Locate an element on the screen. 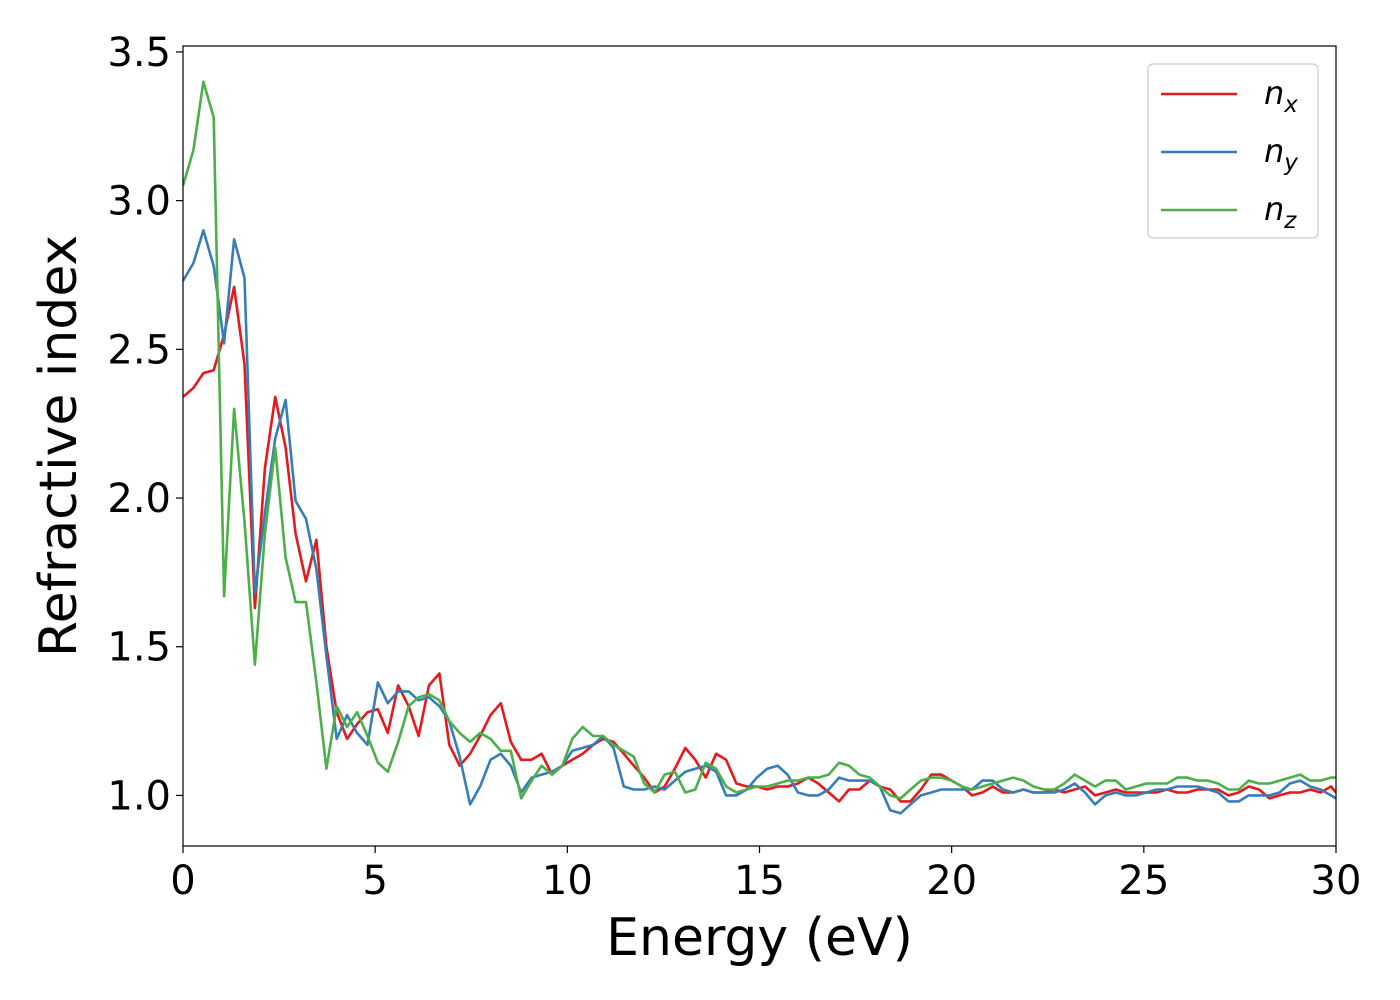 The image size is (1400, 1000). x-tick-label: 15 is located at coordinates (759, 881).